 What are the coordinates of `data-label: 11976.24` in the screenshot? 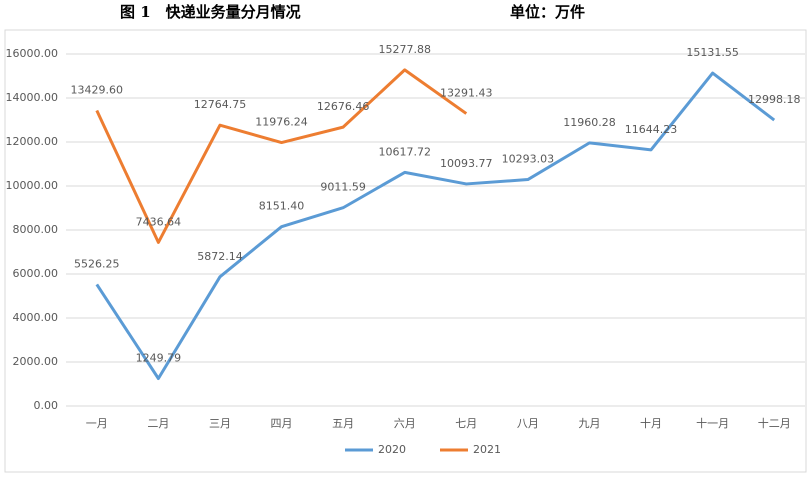 It's located at (281, 122).